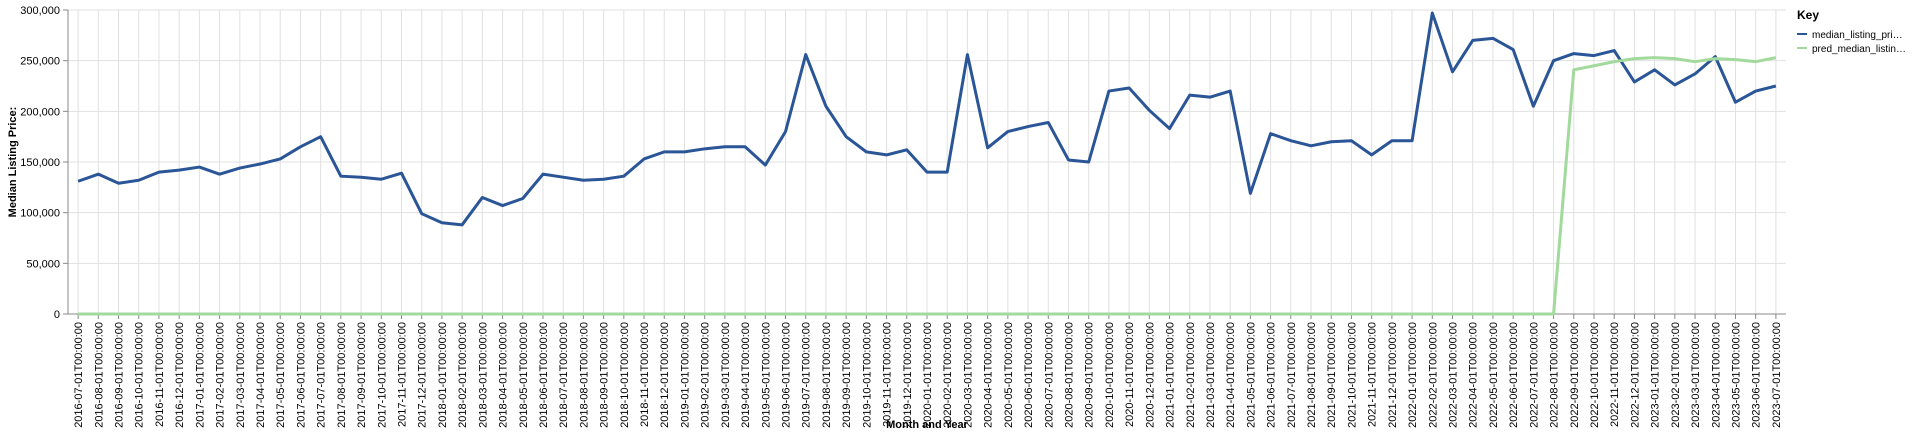  Describe the element at coordinates (685, 375) in the screenshot. I see `x-tick-label: 2019-01-01T00:00:00` at that location.